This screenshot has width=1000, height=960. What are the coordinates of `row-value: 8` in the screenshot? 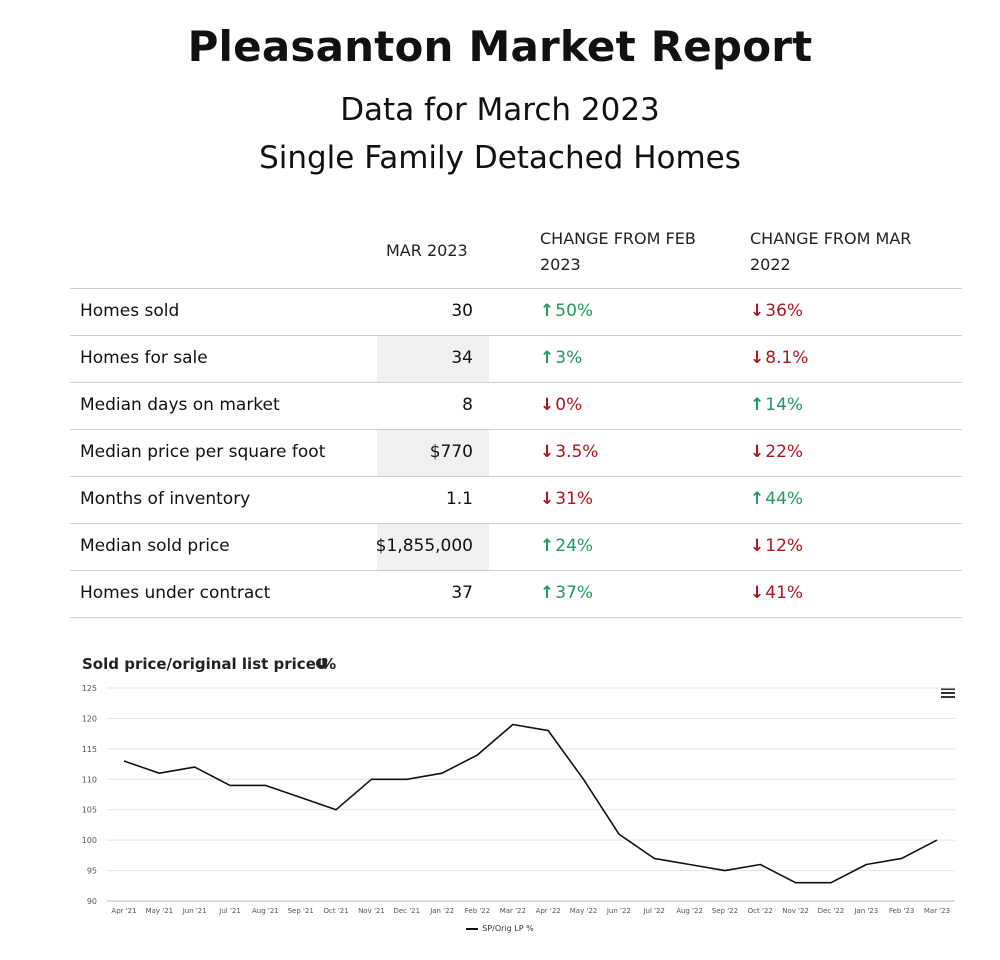 It's located at (467, 405).